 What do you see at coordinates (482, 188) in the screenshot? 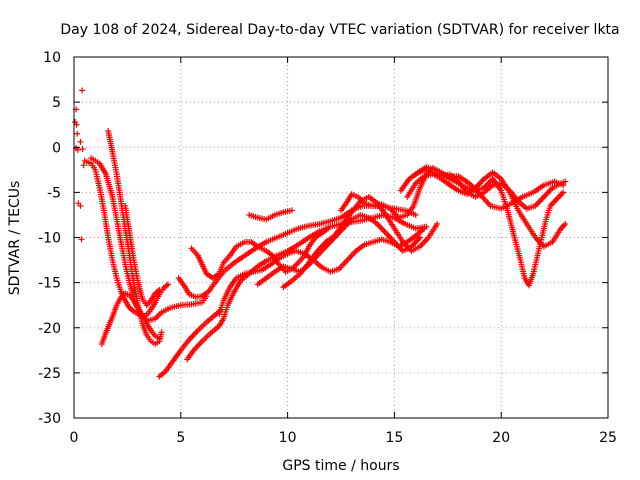
I see `series-arc-q` at bounding box center [482, 188].